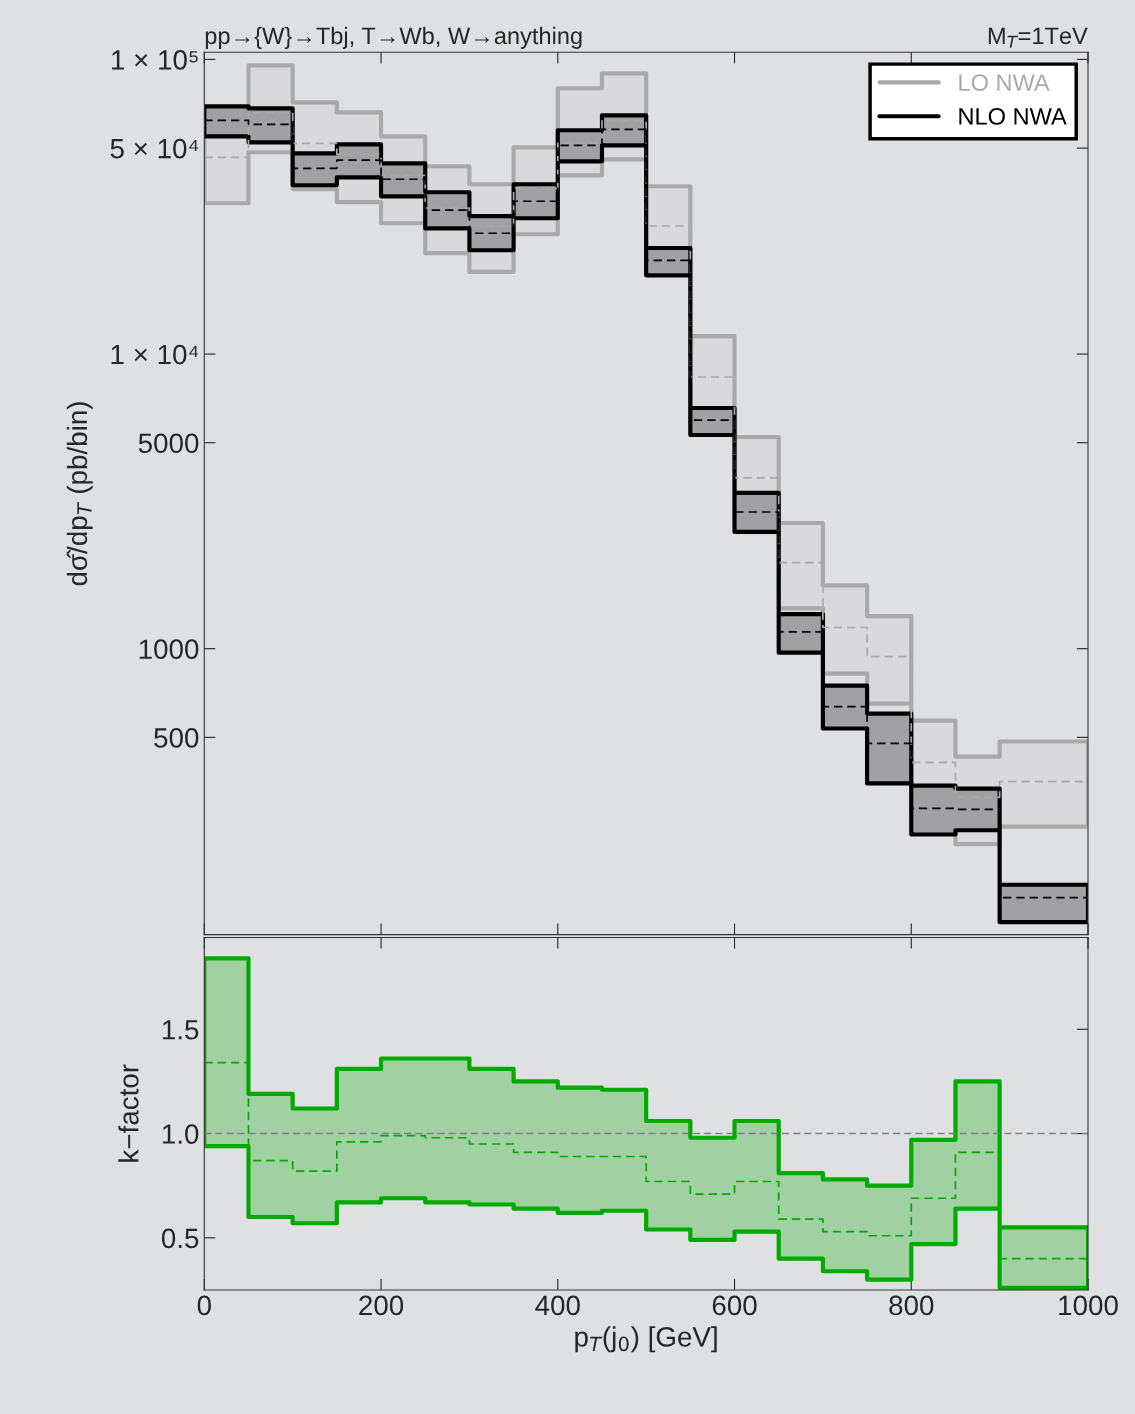 This screenshot has width=1135, height=1414. Describe the element at coordinates (155, 354) in the screenshot. I see `y-tick-label: 1 × 10⁴` at that location.